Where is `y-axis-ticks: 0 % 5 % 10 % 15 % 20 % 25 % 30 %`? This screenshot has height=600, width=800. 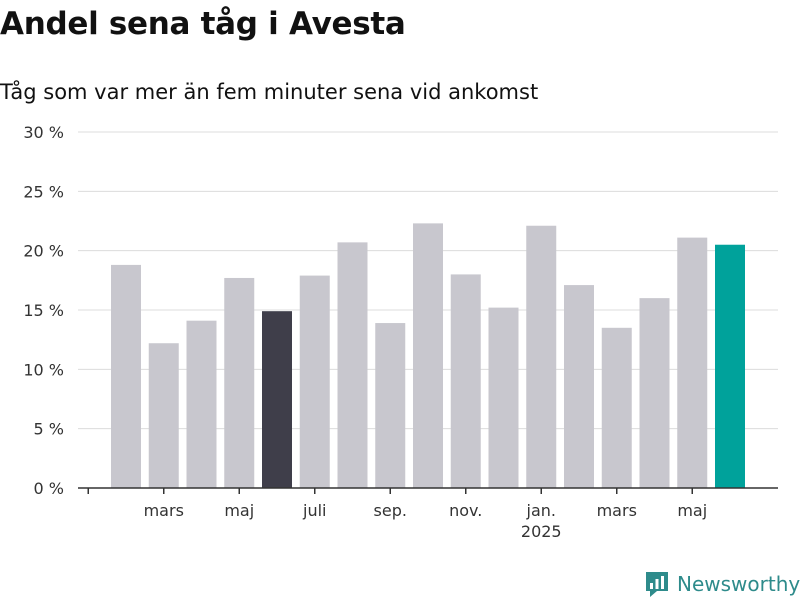
y-axis-ticks: 0 % 5 % 10 % 15 % 20 % 25 % 30 % is located at coordinates (43, 310).